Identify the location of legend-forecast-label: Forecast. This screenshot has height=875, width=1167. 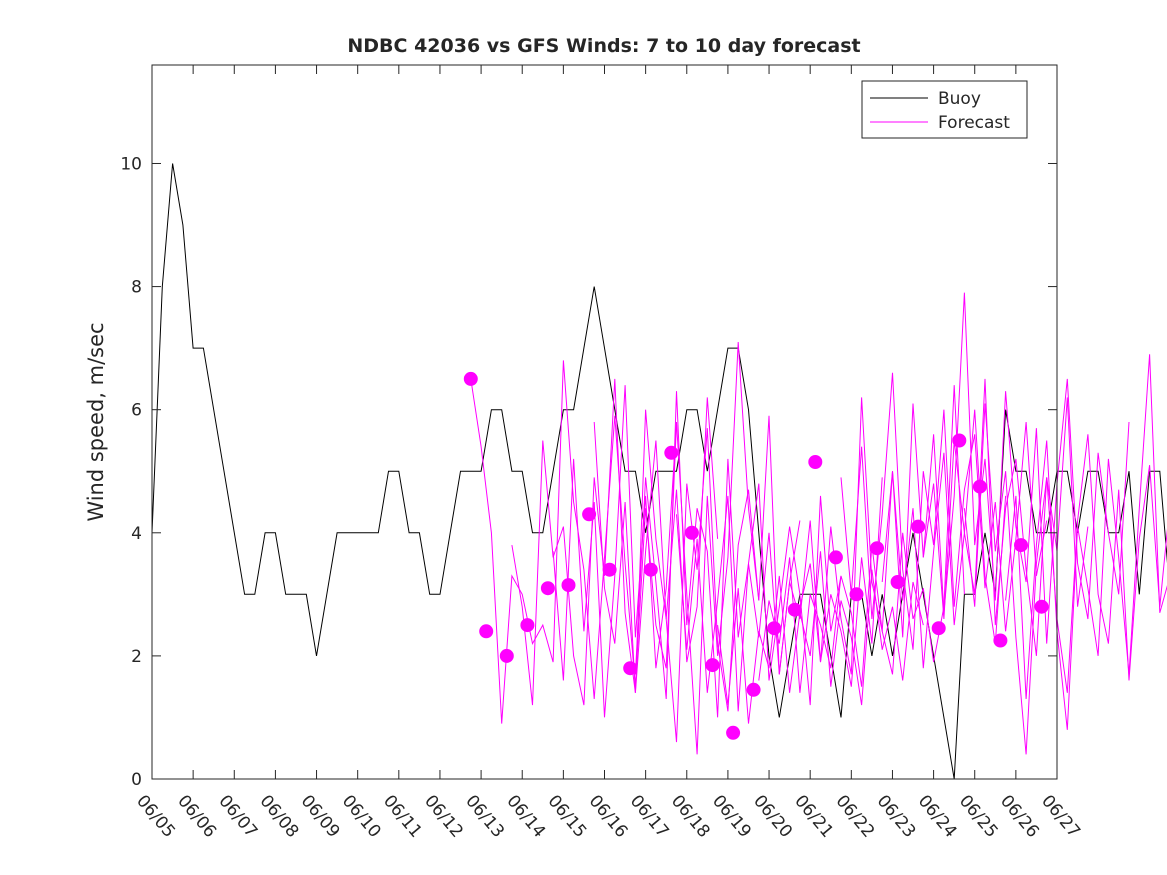
(974, 123).